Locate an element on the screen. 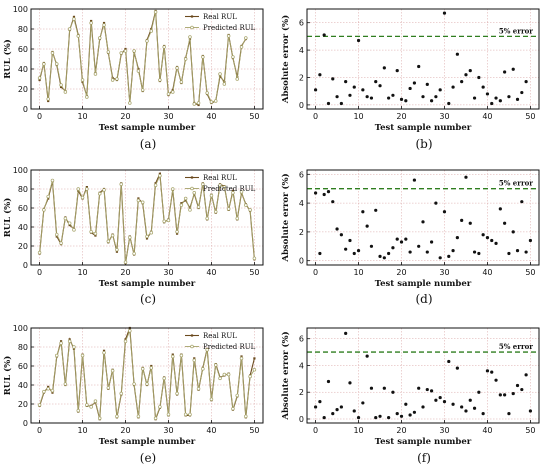  legend-label-predicted-rul: Predicted RUL is located at coordinates (229, 28).